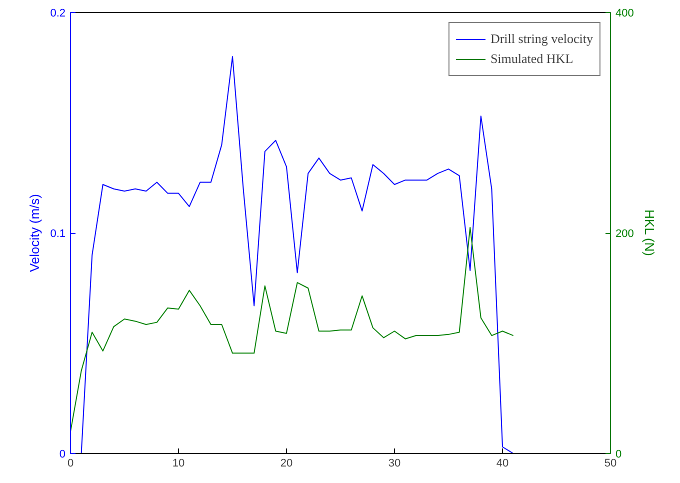  What do you see at coordinates (619, 454) in the screenshot?
I see `y2-tick-label: 0` at bounding box center [619, 454].